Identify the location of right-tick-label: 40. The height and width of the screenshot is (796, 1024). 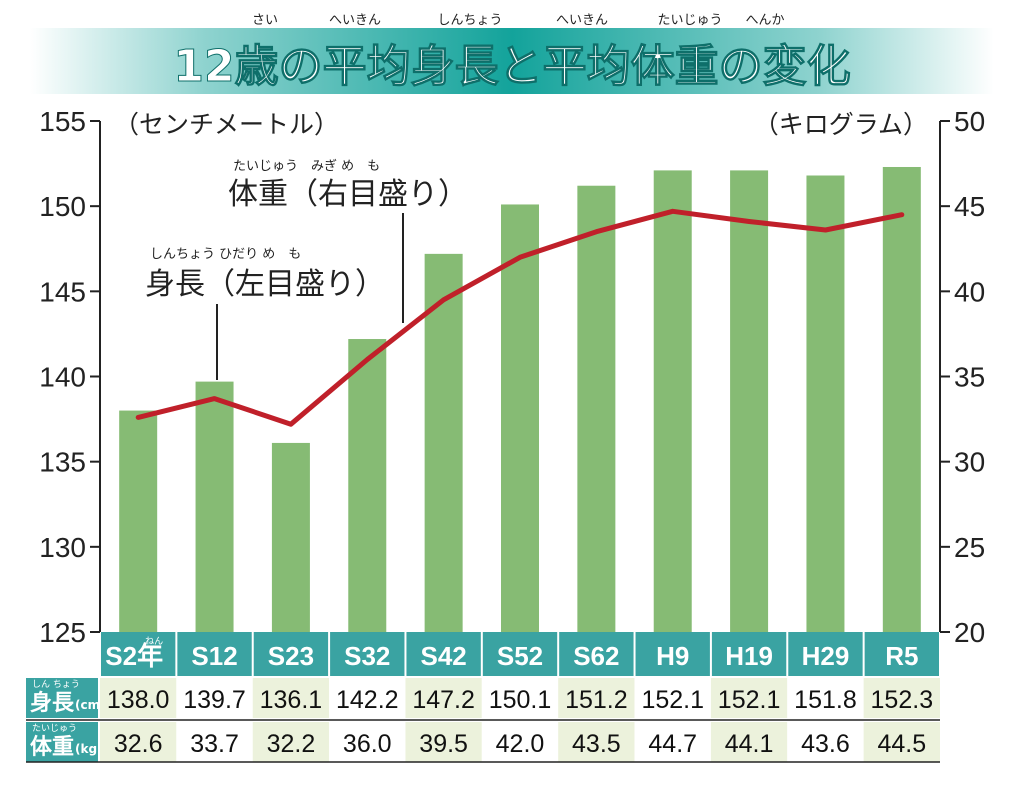
(969, 291).